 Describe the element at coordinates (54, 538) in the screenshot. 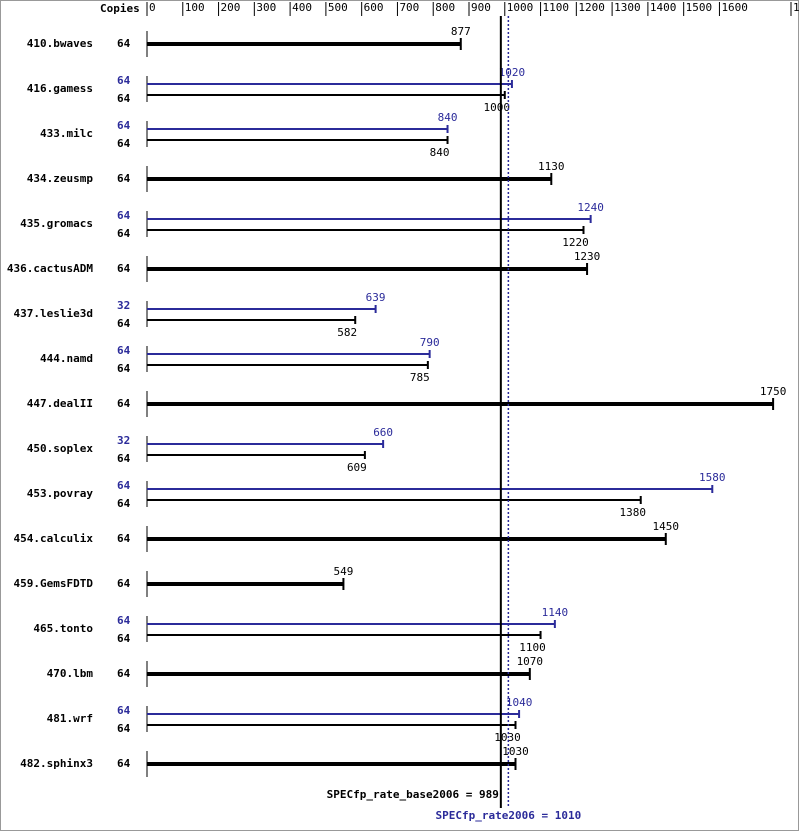

I see `benchmark-name: 454.calculix` at that location.